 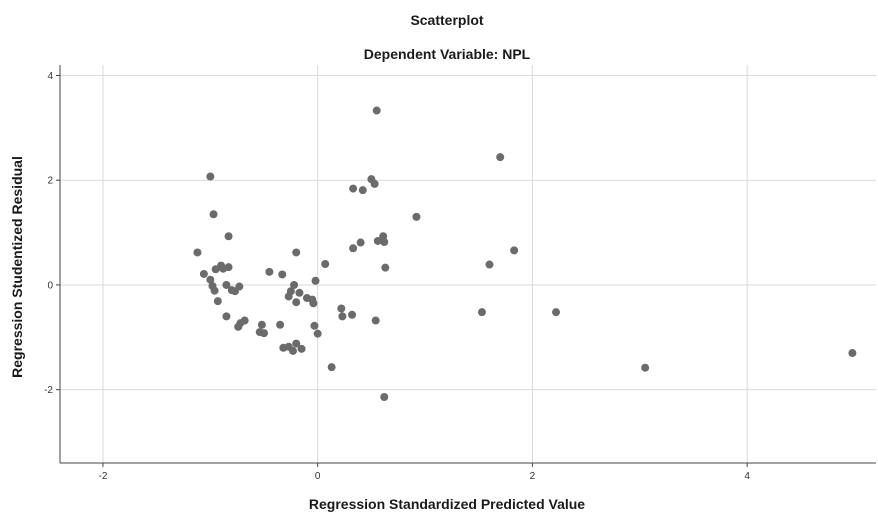 What do you see at coordinates (50, 181) in the screenshot?
I see `y-tick-label: 2` at bounding box center [50, 181].